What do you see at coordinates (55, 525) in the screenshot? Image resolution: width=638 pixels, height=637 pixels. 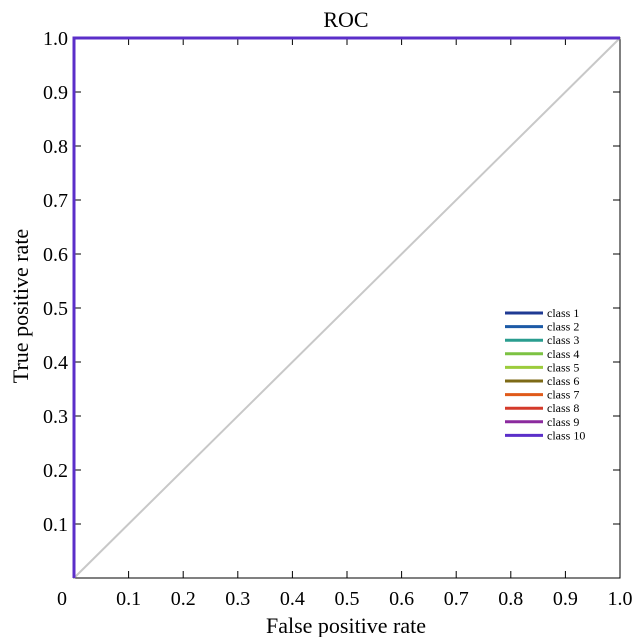 I see `y-tick-label: 0.1` at bounding box center [55, 525].